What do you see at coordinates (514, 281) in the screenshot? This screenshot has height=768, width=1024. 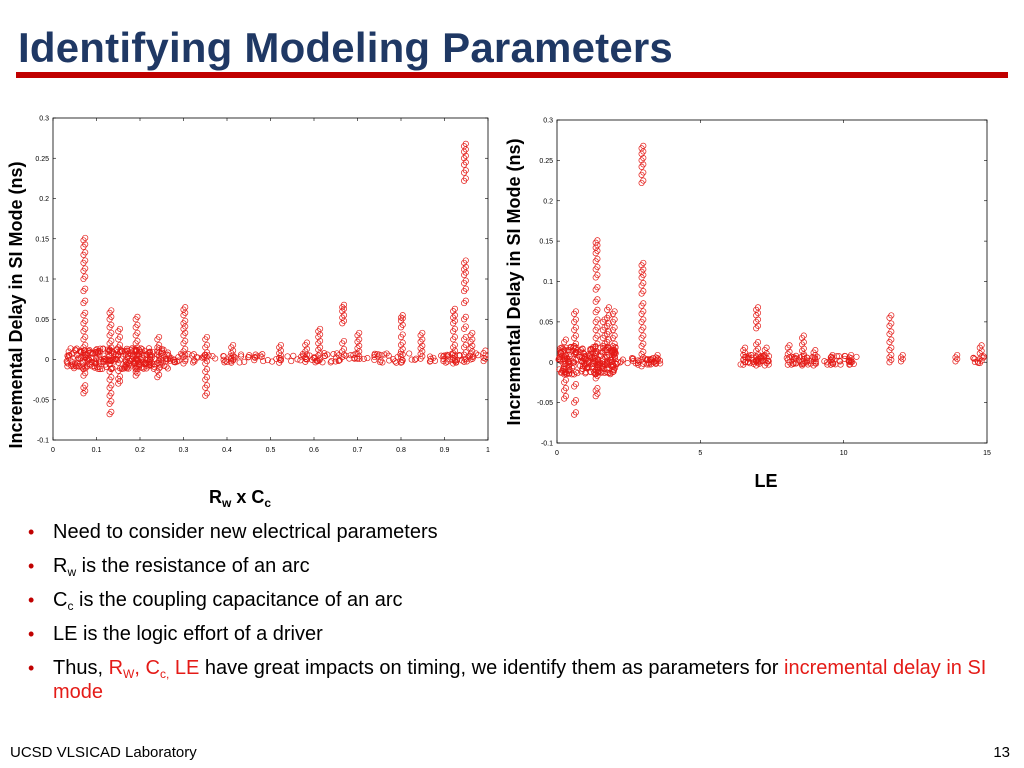 I see `y-axis-label: Incremental Delay in SI Mode (ns)` at bounding box center [514, 281].